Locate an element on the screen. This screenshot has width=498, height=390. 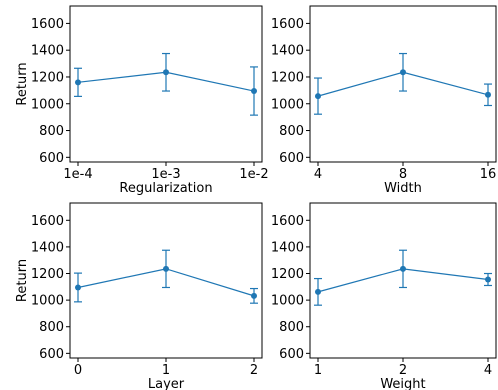
x-tick-label: 1e-4 is located at coordinates (77, 174).